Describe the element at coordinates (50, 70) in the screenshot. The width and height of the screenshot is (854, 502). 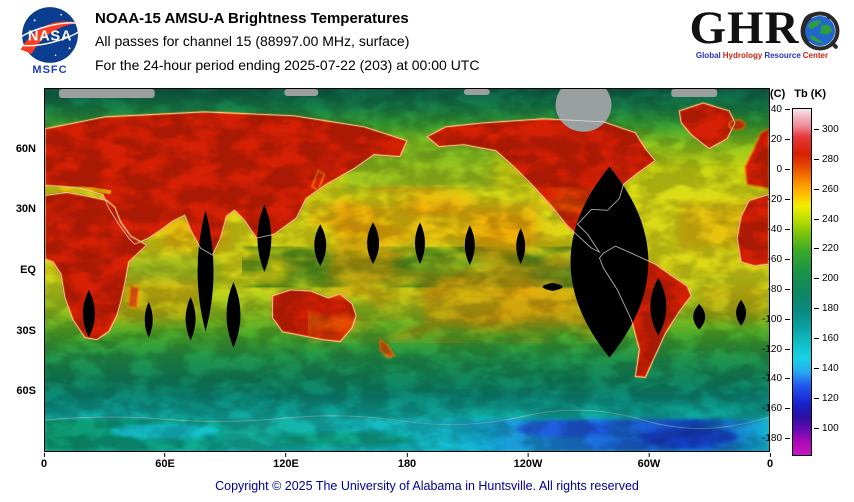
I see `msfc-label: MSFC` at that location.